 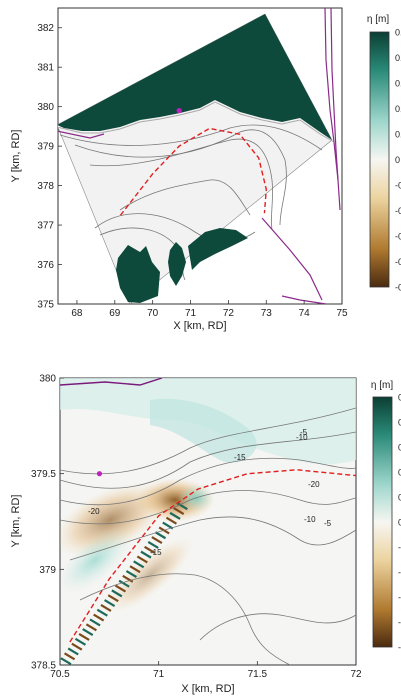 I want to click on ship-track, so click(x=193, y=171).